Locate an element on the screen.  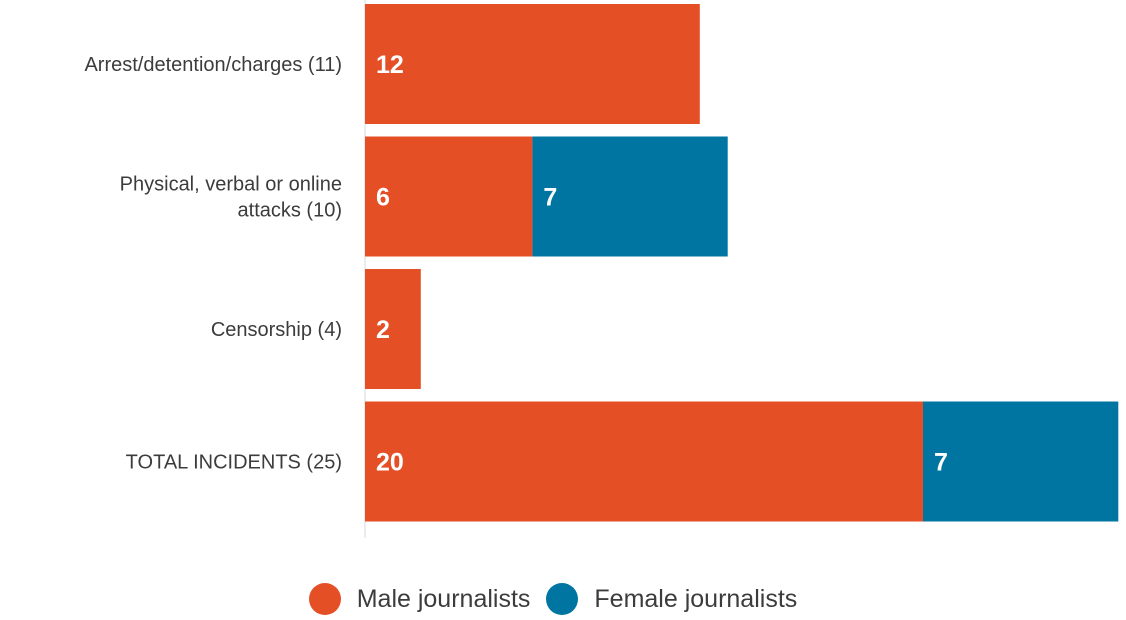
category-label: Censorship (4) is located at coordinates (276, 330).